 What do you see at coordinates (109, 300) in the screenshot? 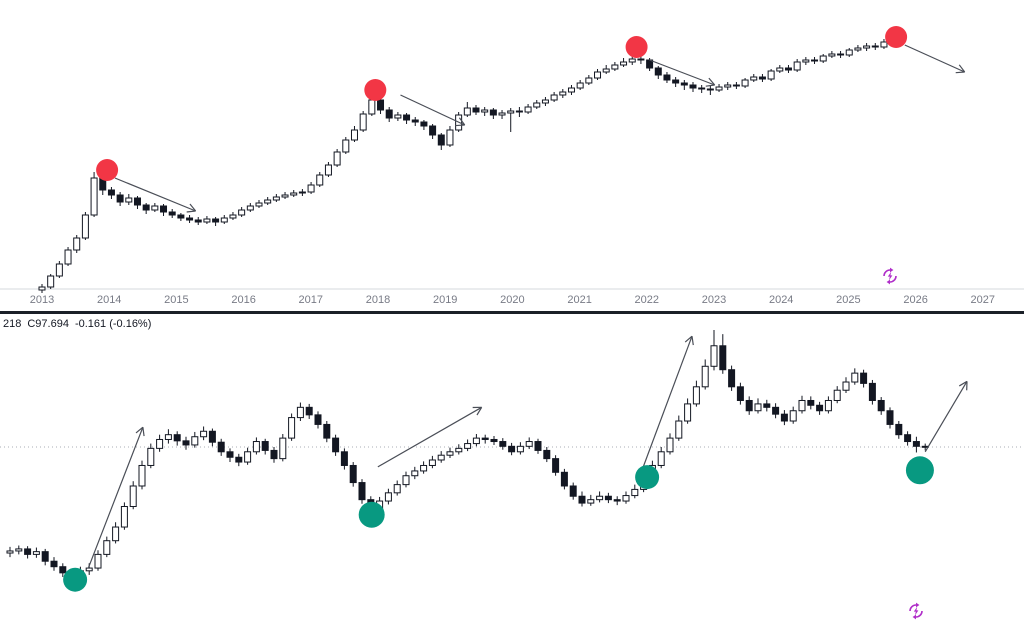
I see `year-label: 2014` at bounding box center [109, 300].